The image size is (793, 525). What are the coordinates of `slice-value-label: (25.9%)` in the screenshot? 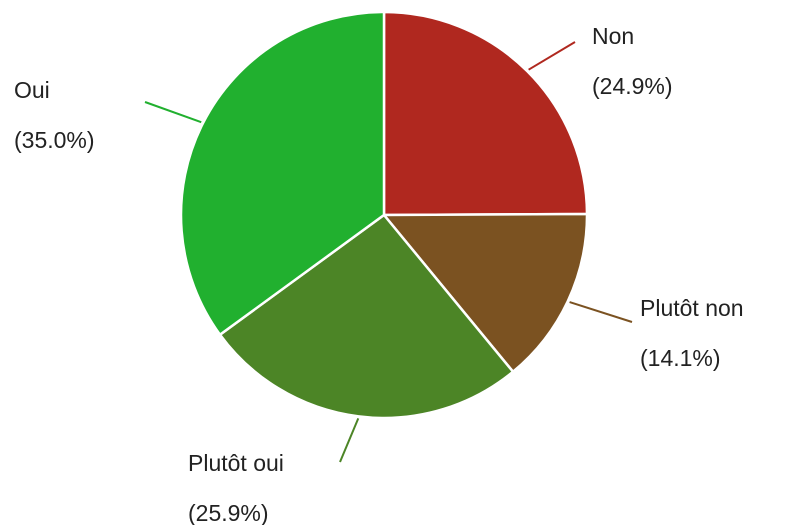 It's located at (228, 512).